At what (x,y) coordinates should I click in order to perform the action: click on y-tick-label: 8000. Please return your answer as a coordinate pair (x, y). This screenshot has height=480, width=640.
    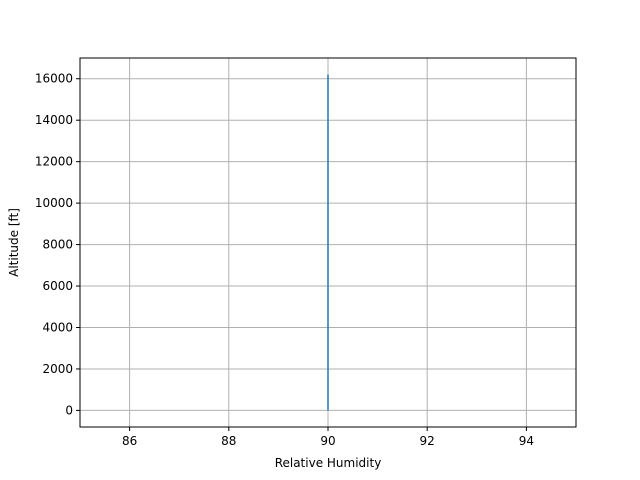
    Looking at the image, I should click on (57, 245).